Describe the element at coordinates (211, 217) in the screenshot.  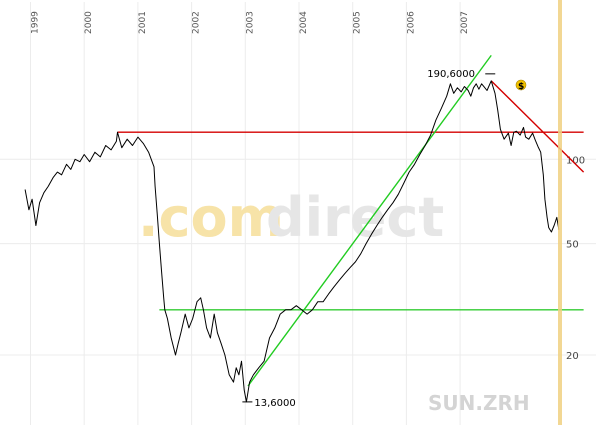
I see `watermark-com: .com` at that location.